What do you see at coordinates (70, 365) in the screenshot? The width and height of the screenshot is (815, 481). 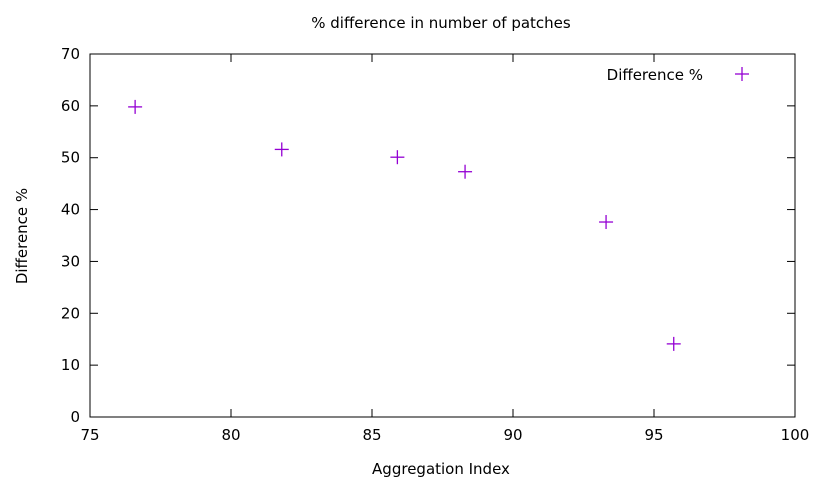 I see `y-tick-label: 10` at bounding box center [70, 365].